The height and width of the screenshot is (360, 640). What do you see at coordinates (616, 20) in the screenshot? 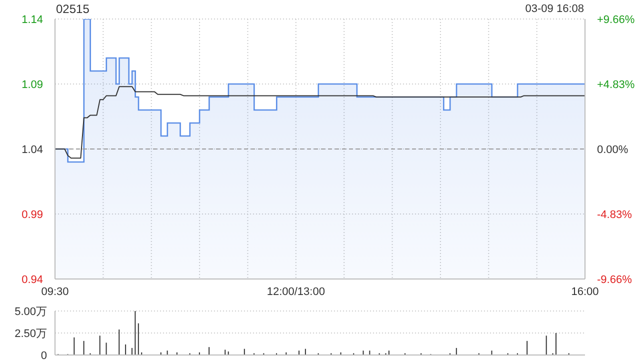
I see `y2-tick-label: +9.66%` at bounding box center [616, 20].